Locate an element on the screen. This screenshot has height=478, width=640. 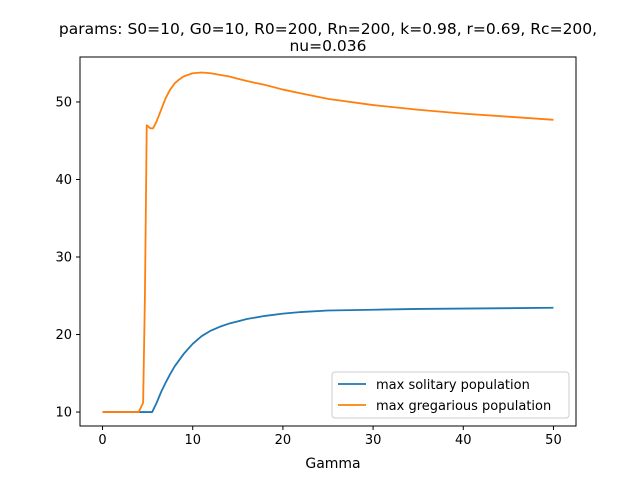
x-tick-label: 30 is located at coordinates (373, 440).